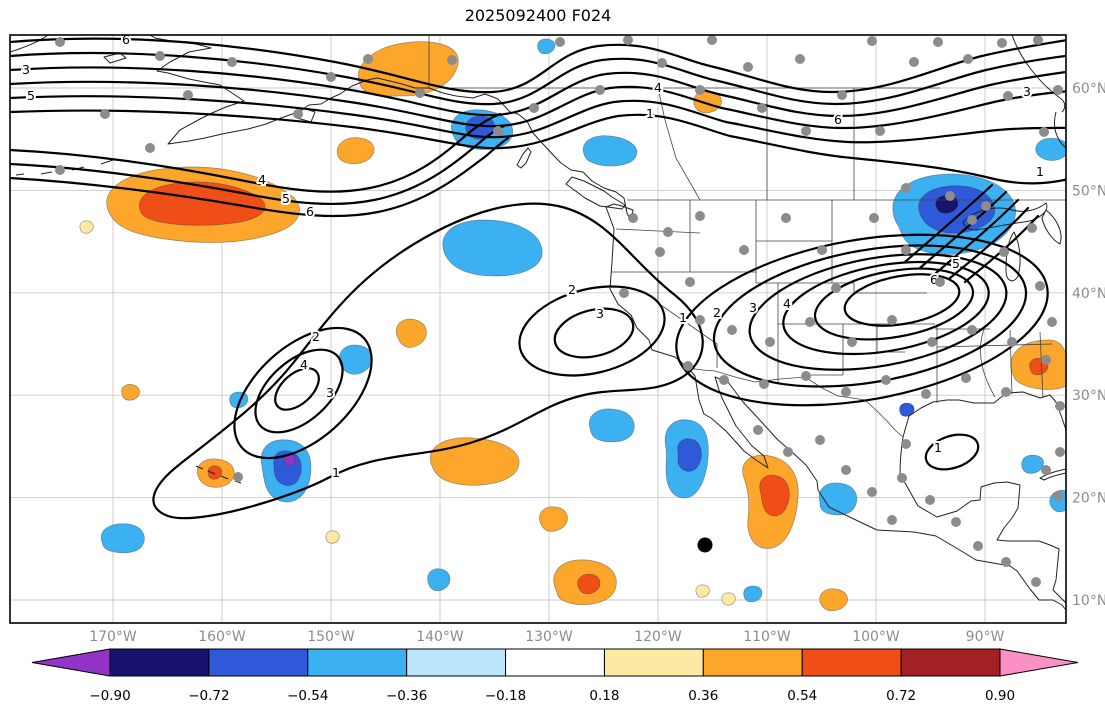 Image resolution: width=1105 pixels, height=712 pixels. Describe the element at coordinates (795, 402) in the screenshot. I see `us-mexico-border` at that location.